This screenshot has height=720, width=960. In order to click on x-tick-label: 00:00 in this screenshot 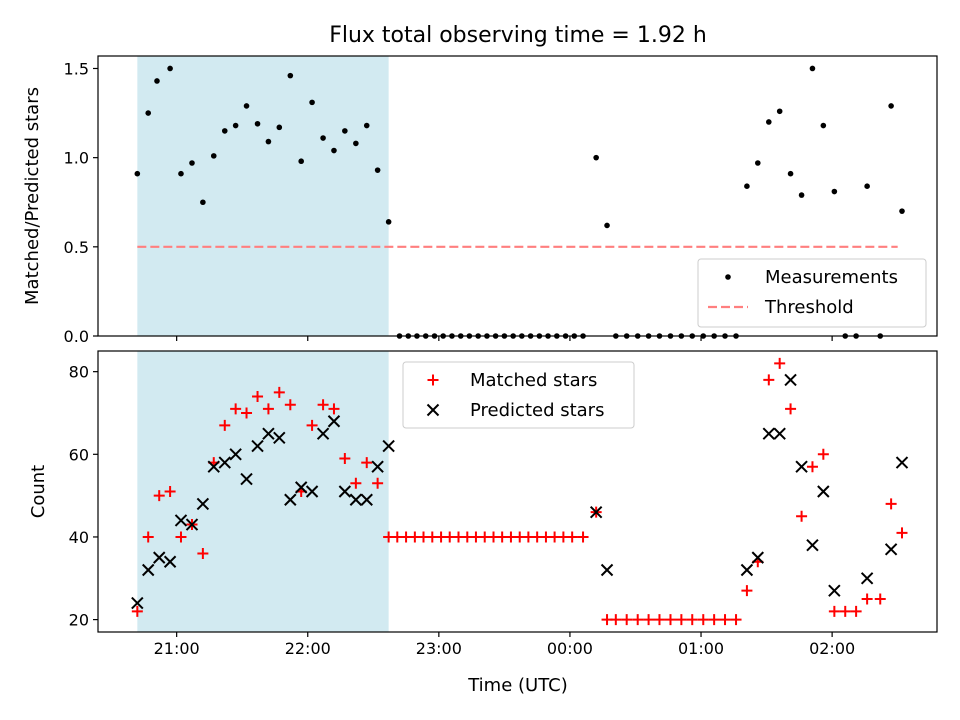, I will do `click(570, 648)`.